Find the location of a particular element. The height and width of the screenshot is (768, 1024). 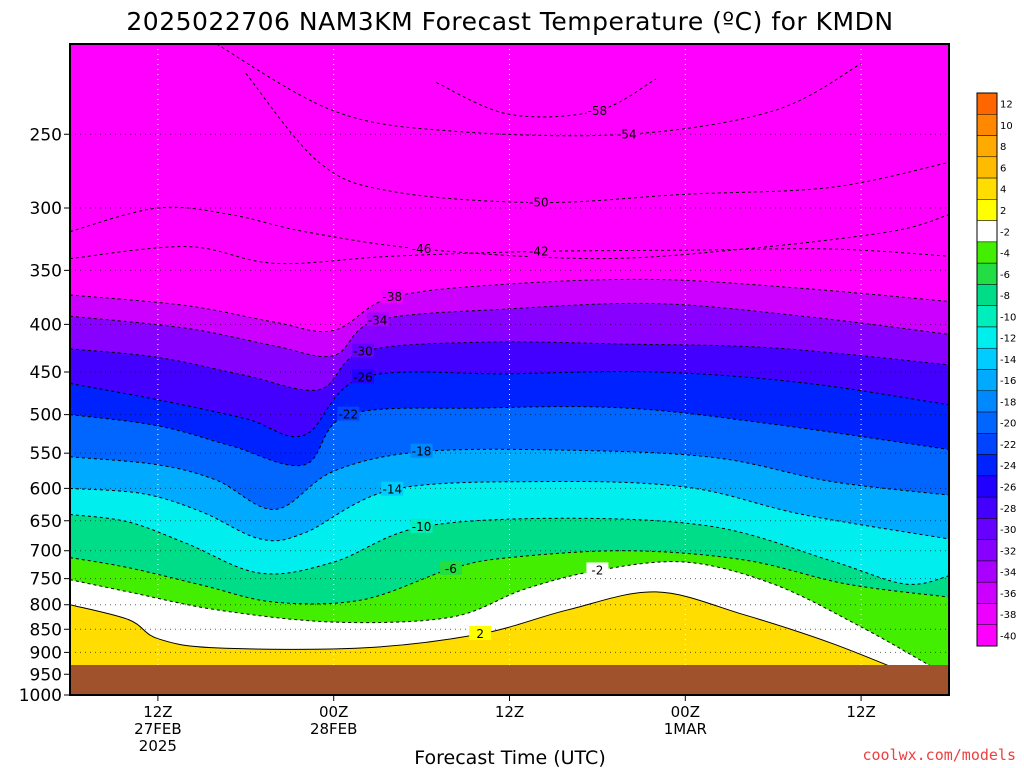

isotherm-label: -14 is located at coordinates (392, 490).